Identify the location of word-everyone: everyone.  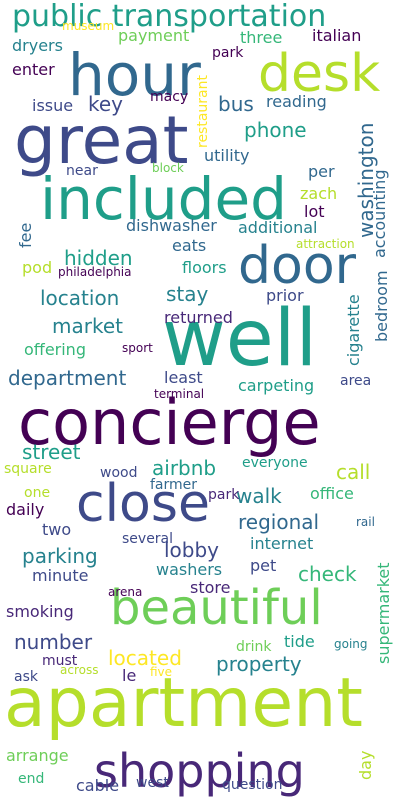
(275, 463).